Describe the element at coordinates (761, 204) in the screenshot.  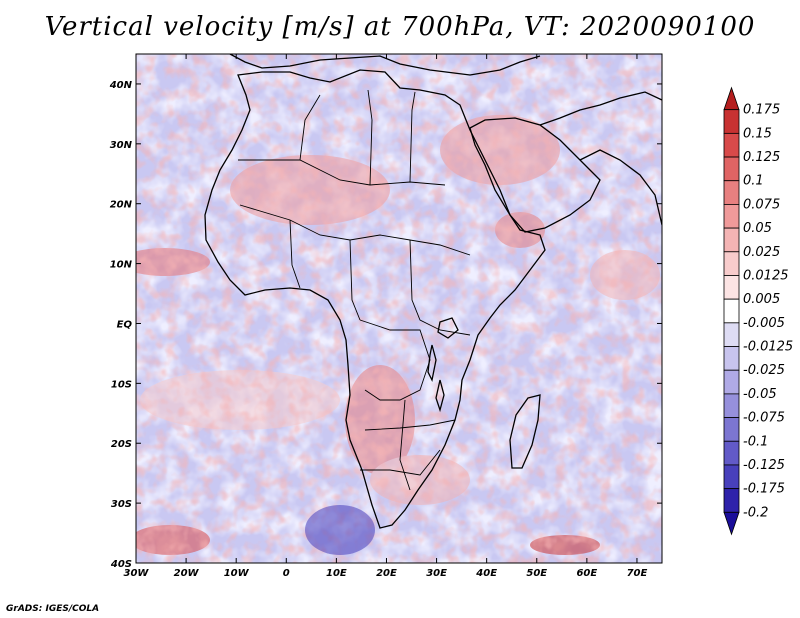
I see `colorbar-label: 0.075` at that location.